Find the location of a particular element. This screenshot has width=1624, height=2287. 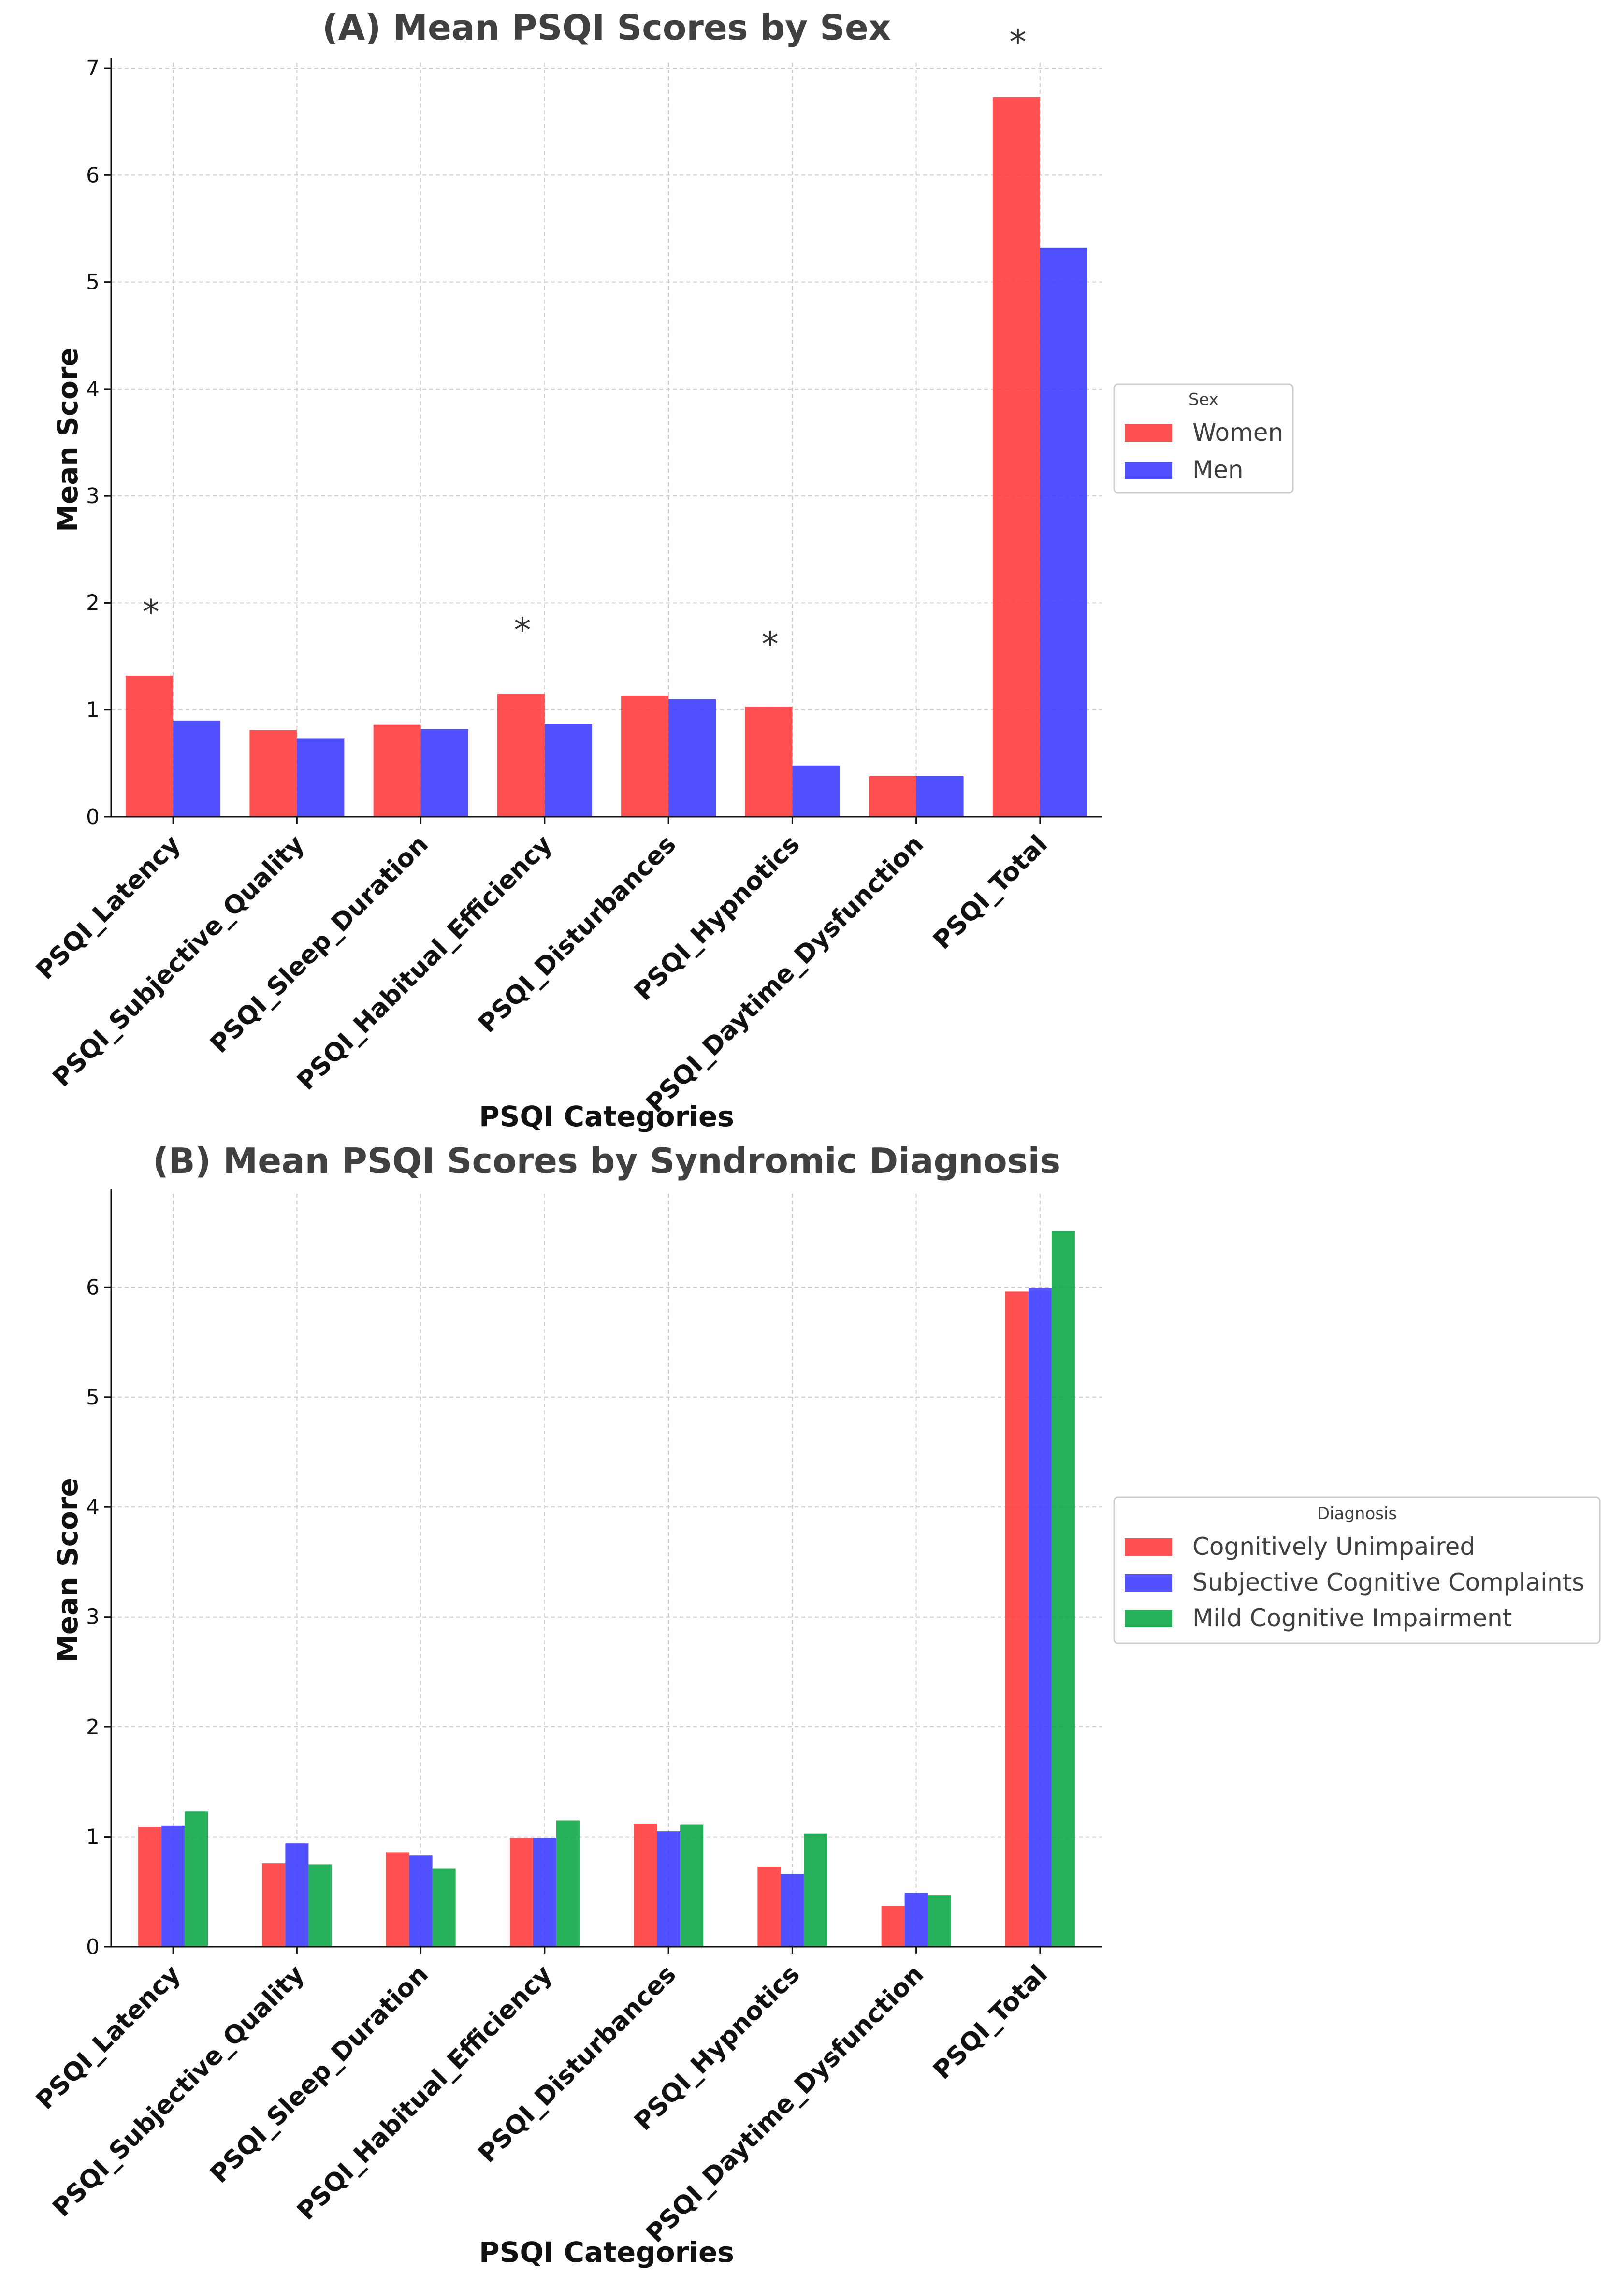

legend-label: Cognitively Unimpaired is located at coordinates (1334, 1547).